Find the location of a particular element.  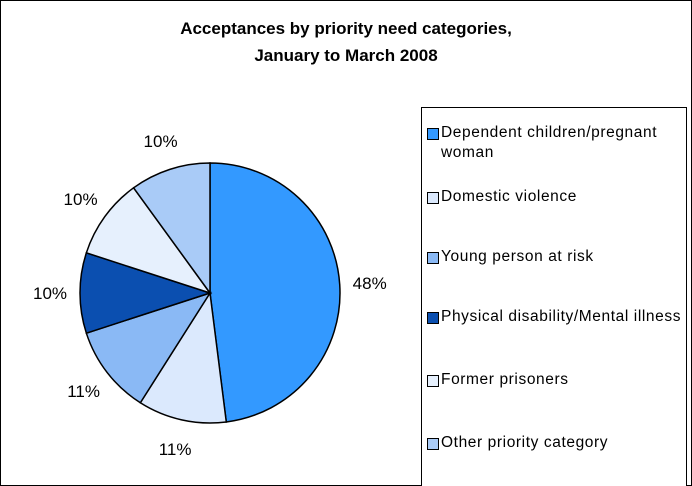

pie-slice-domestic-violence is located at coordinates (183, 357).